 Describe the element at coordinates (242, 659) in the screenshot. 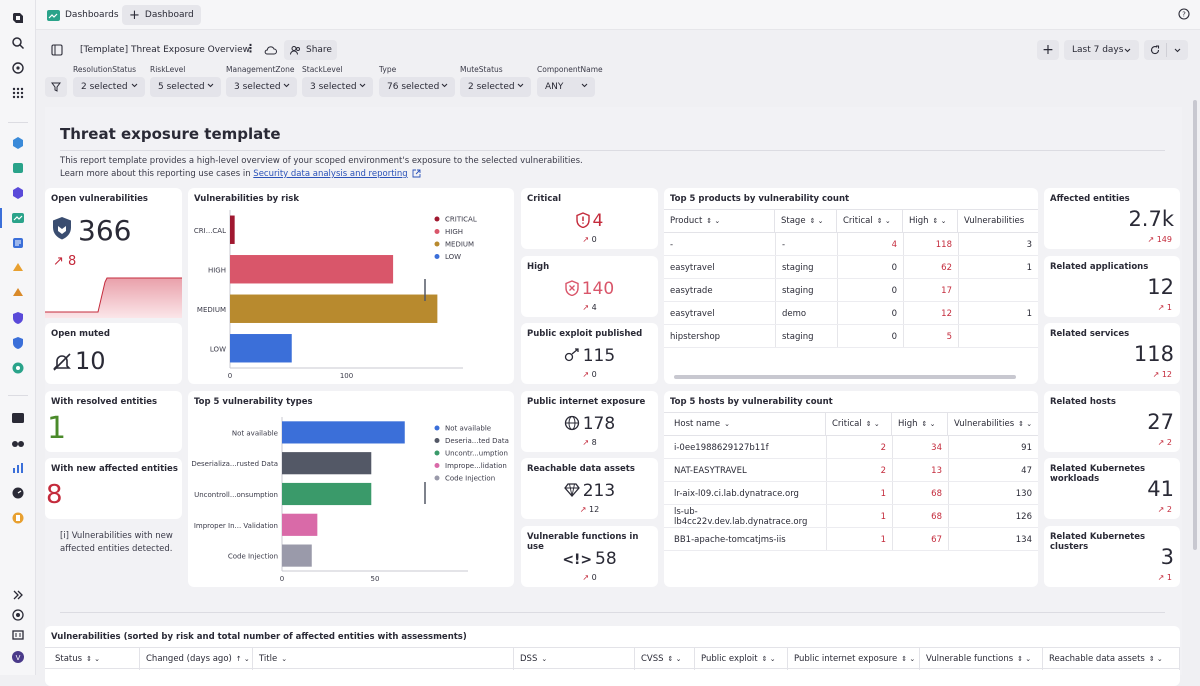

I see `sort-icon: ↑ ⌄` at that location.